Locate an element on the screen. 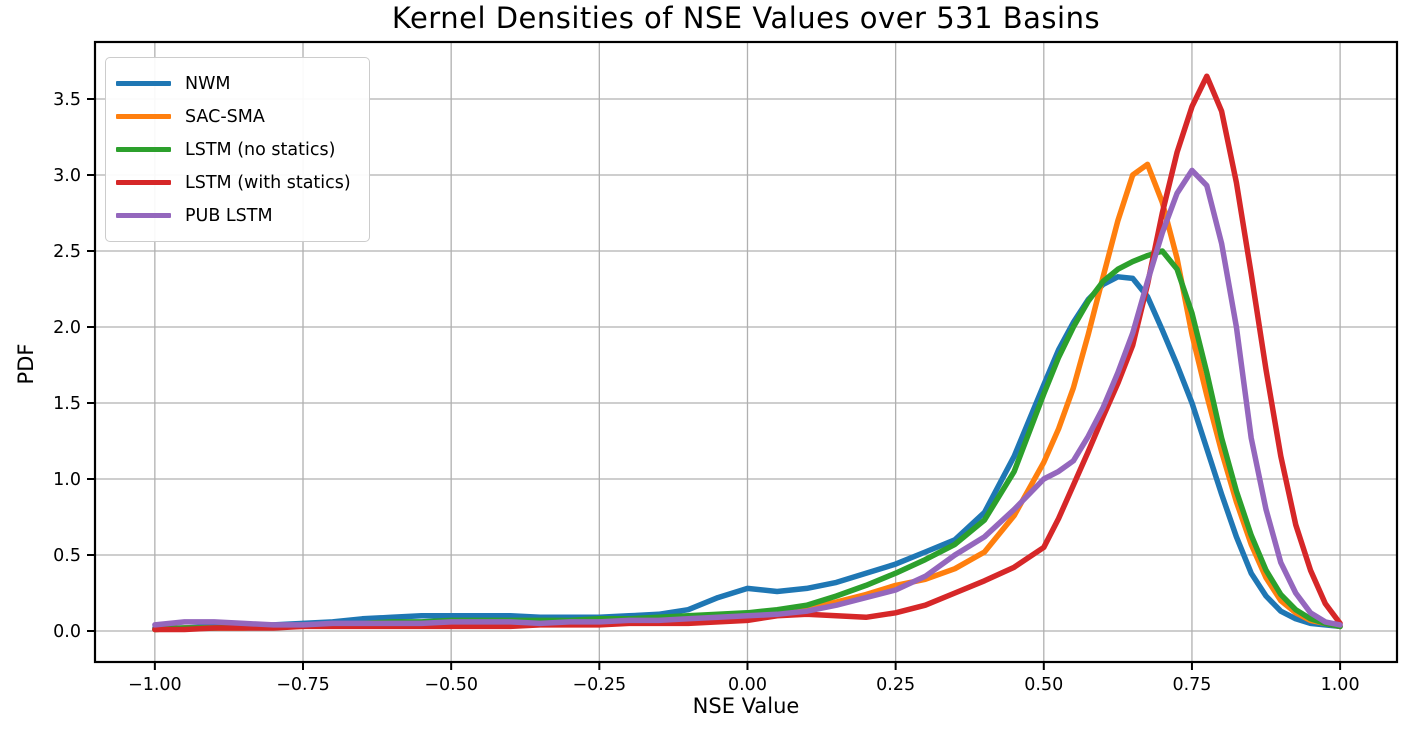 The width and height of the screenshot is (1403, 737). nwm-line-swatch is located at coordinates (143, 83).